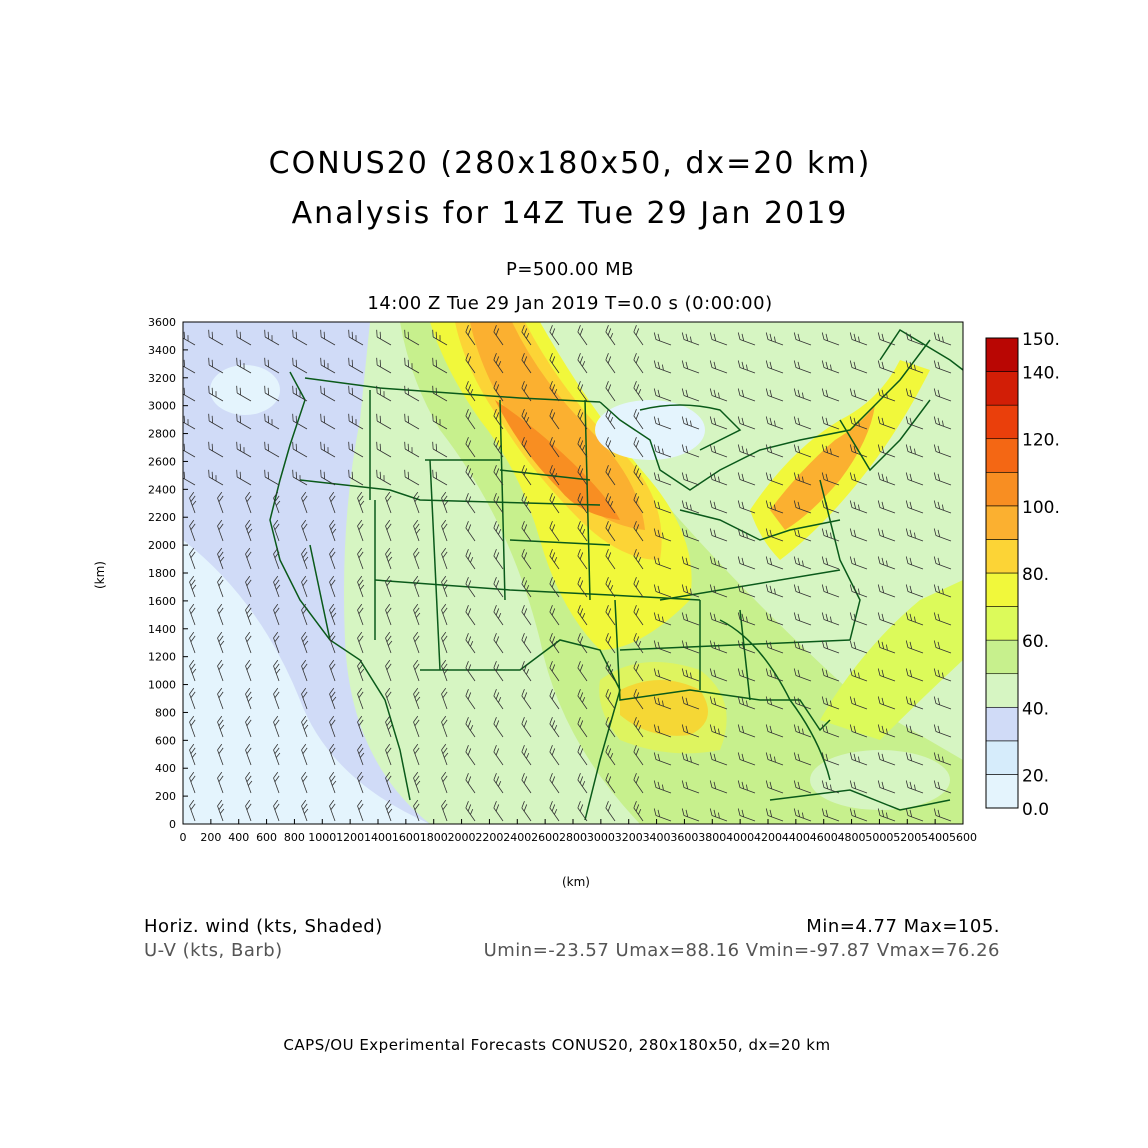  Describe the element at coordinates (162, 489) in the screenshot. I see `y-tick-label: 2400` at that location.